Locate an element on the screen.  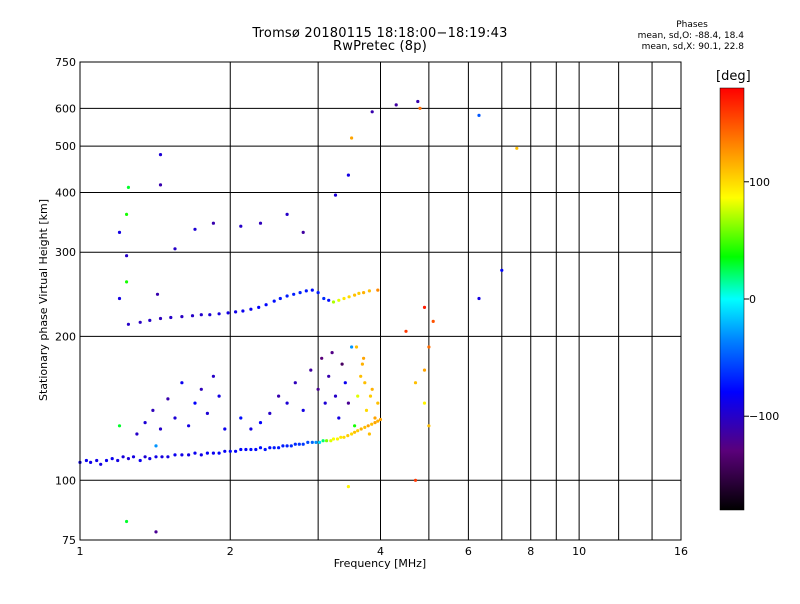
chart-title: Tromsø 20180115 18:18:00−18:19:43 is located at coordinates (380, 33).